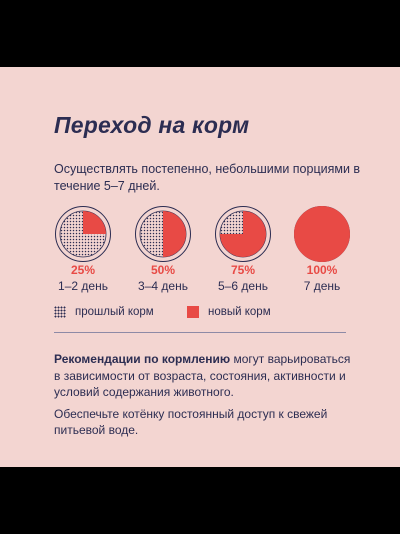 The height and width of the screenshot is (534, 400). I want to click on recommendation-bold: Рекомендации по кормлению, so click(142, 359).